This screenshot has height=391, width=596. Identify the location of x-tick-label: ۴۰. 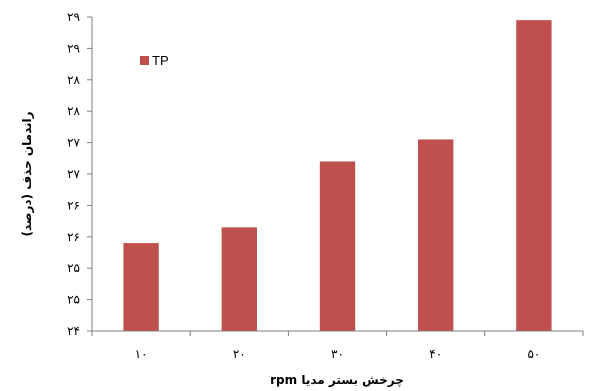
(435, 354).